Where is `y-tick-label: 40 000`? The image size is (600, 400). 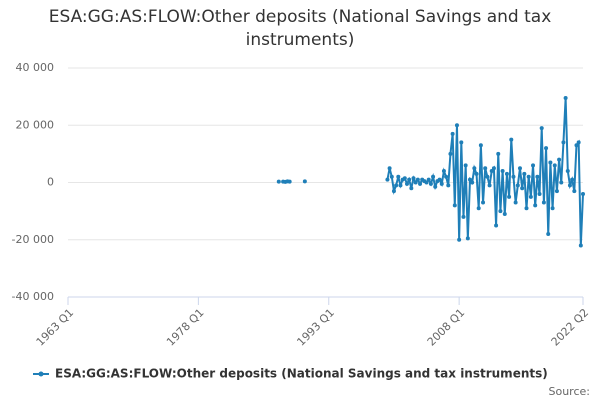 y-tick-label: 40 000 is located at coordinates (35, 67).